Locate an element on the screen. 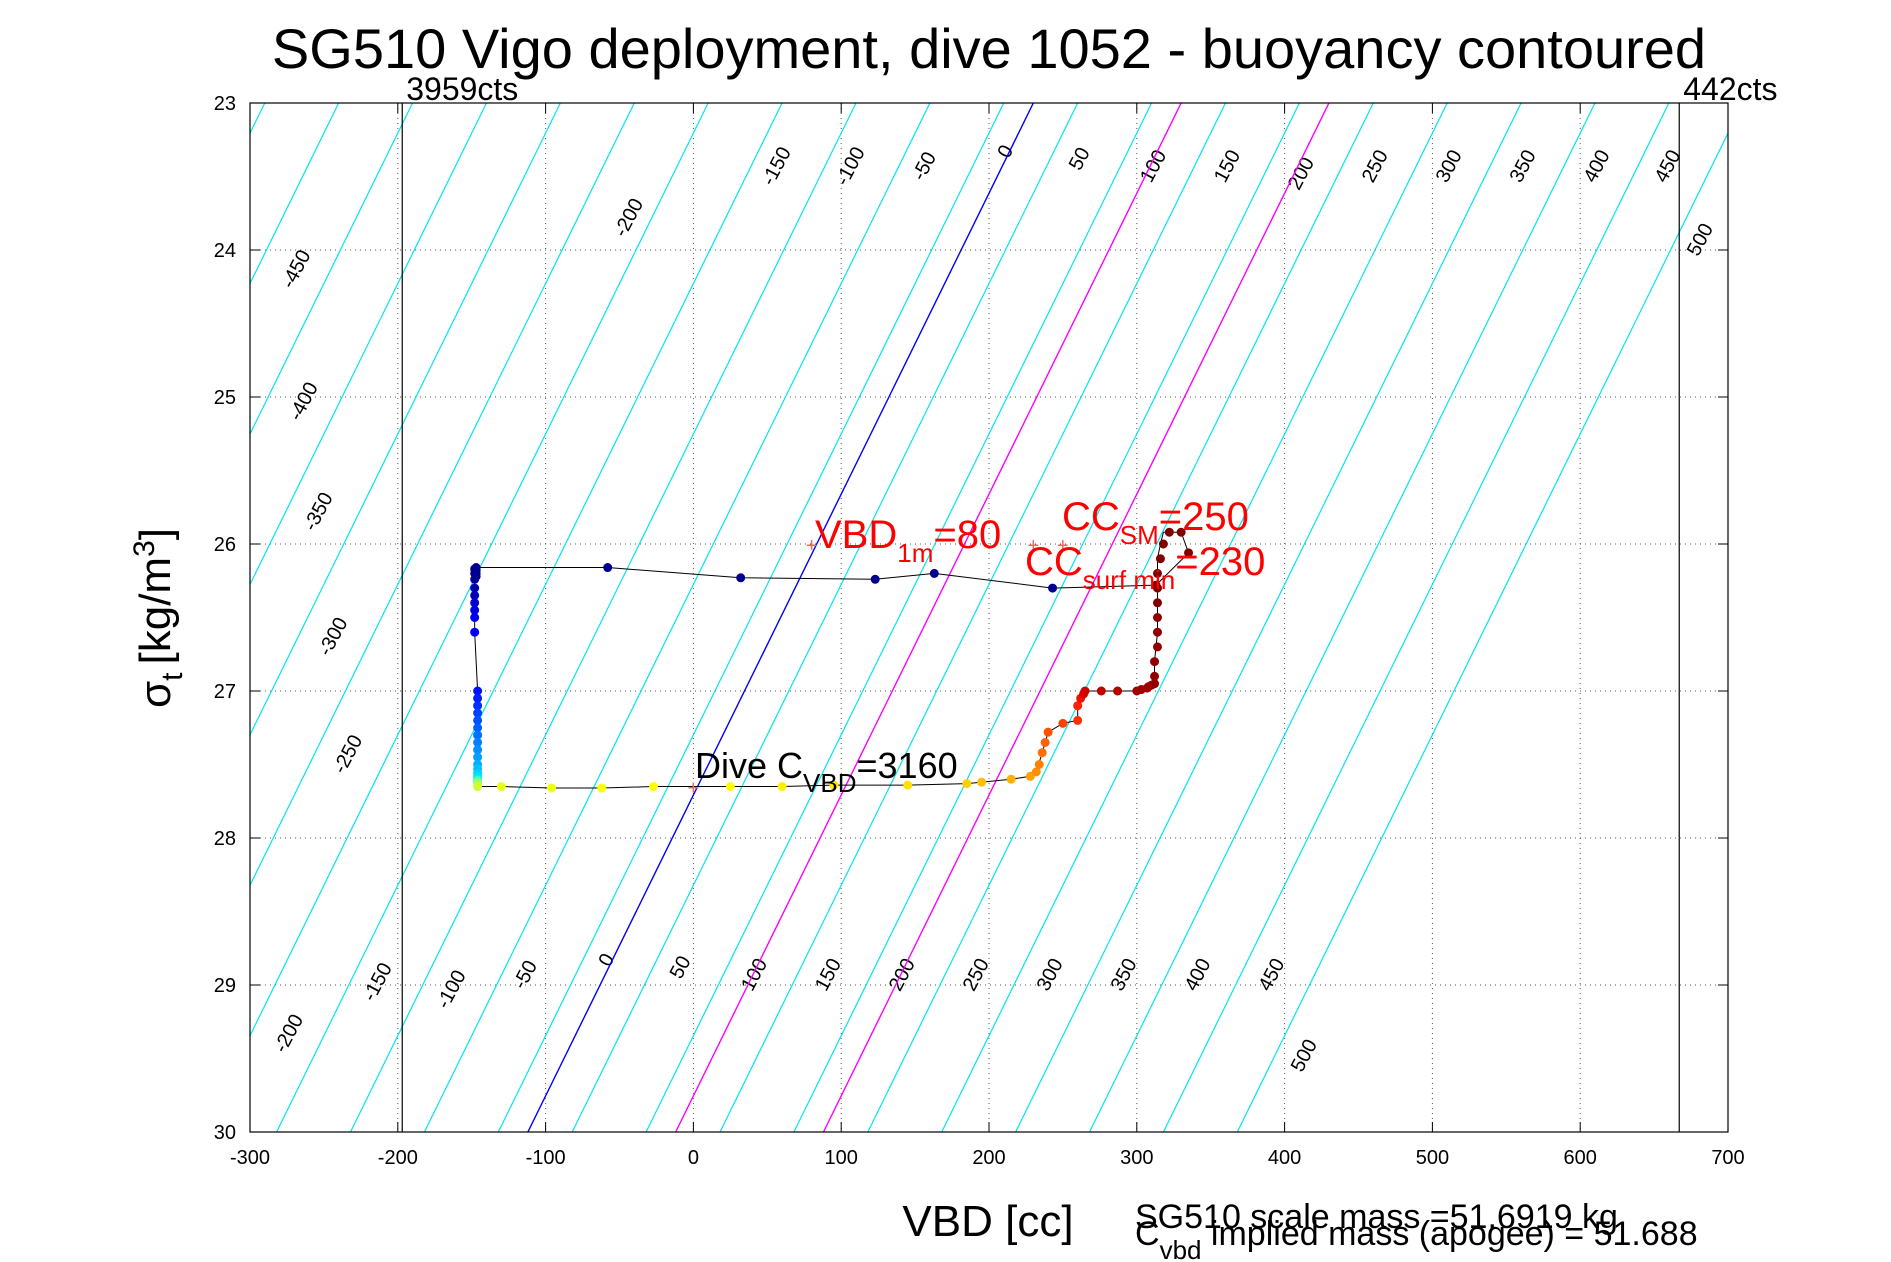 The height and width of the screenshot is (1262, 1891). x-tick-label: 400 is located at coordinates (1284, 1158).